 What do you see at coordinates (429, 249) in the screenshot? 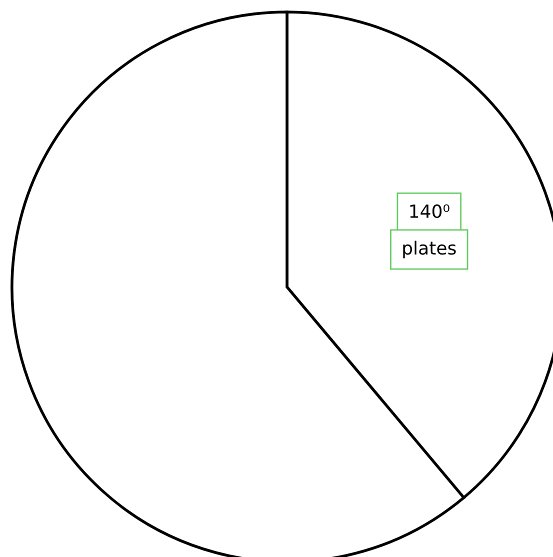
I see `slice-label: plates` at bounding box center [429, 249].